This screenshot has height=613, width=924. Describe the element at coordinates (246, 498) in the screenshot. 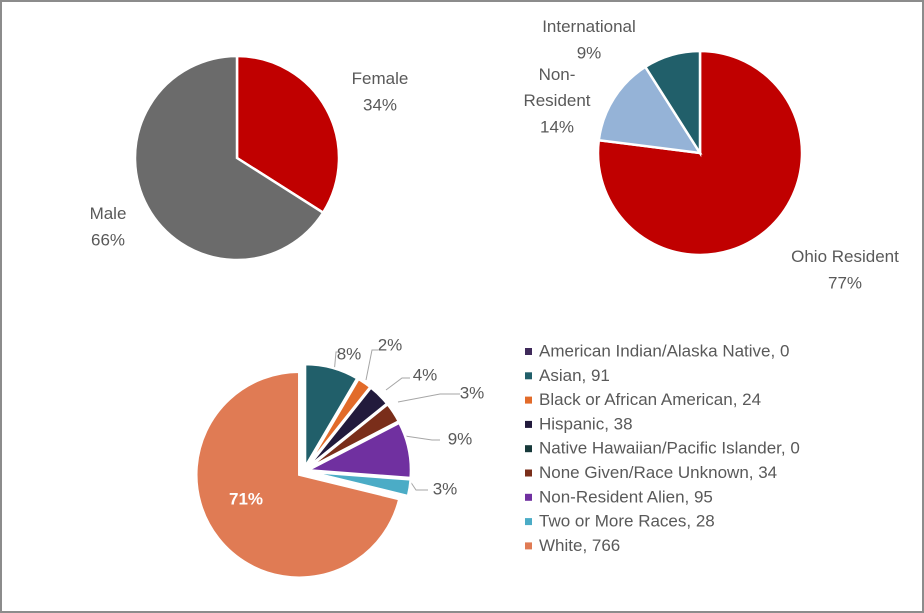

I see `value-label: 71%` at that location.